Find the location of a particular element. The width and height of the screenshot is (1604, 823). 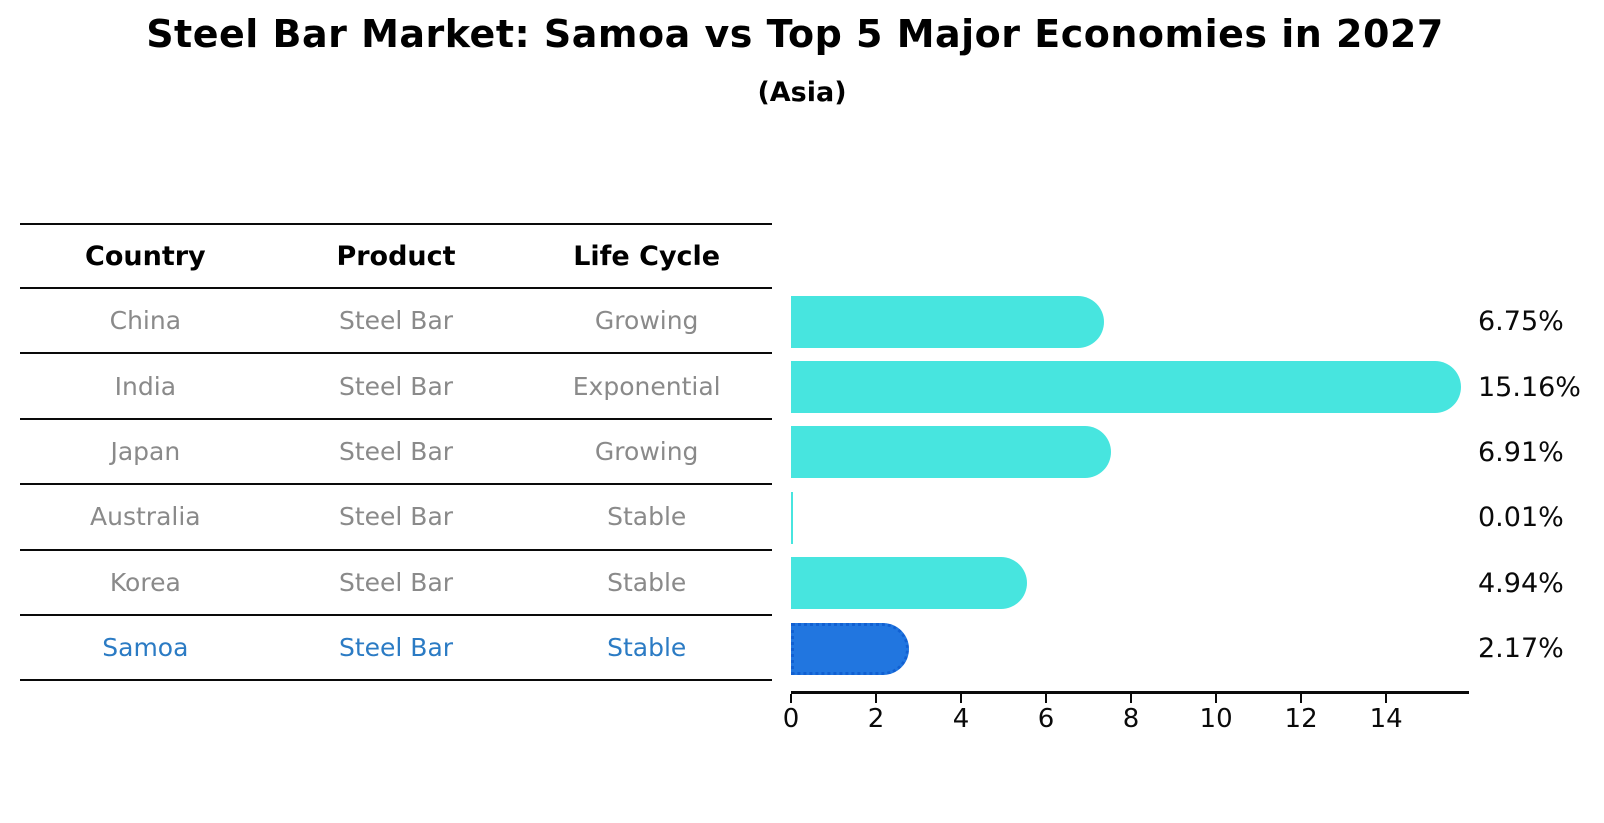

x-axis: 0 2 4 6 8 10 12 14 is located at coordinates (1126, 716).